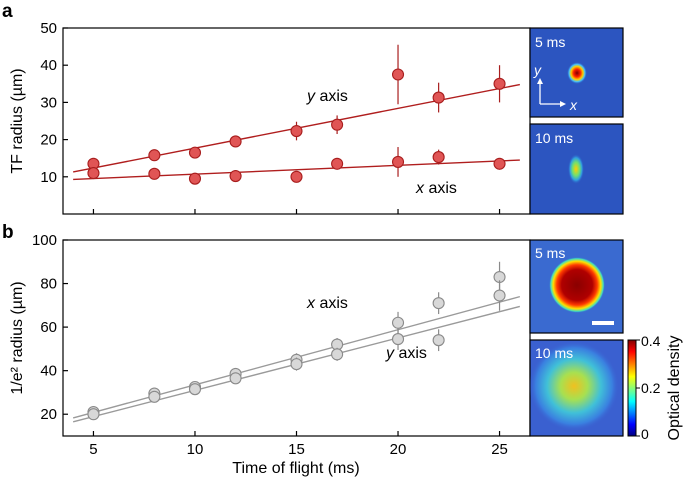 The image size is (685, 484). I want to click on panel-b-ytick-label: 40, so click(48, 371).